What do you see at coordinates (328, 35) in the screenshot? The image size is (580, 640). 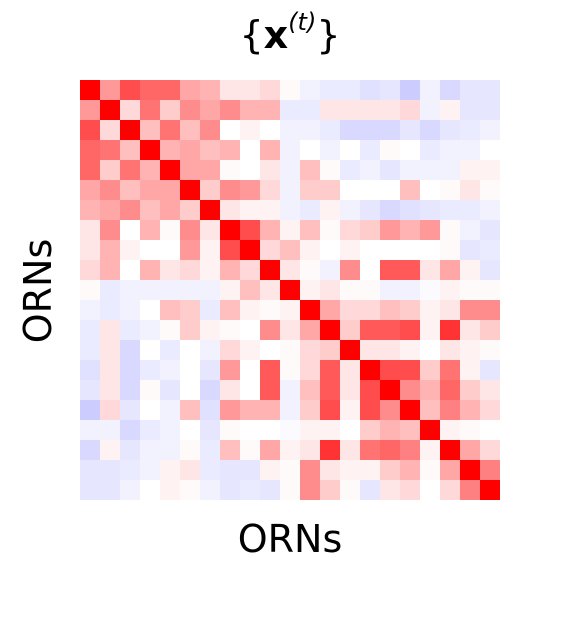 I see `title-close-brace: }` at bounding box center [328, 35].